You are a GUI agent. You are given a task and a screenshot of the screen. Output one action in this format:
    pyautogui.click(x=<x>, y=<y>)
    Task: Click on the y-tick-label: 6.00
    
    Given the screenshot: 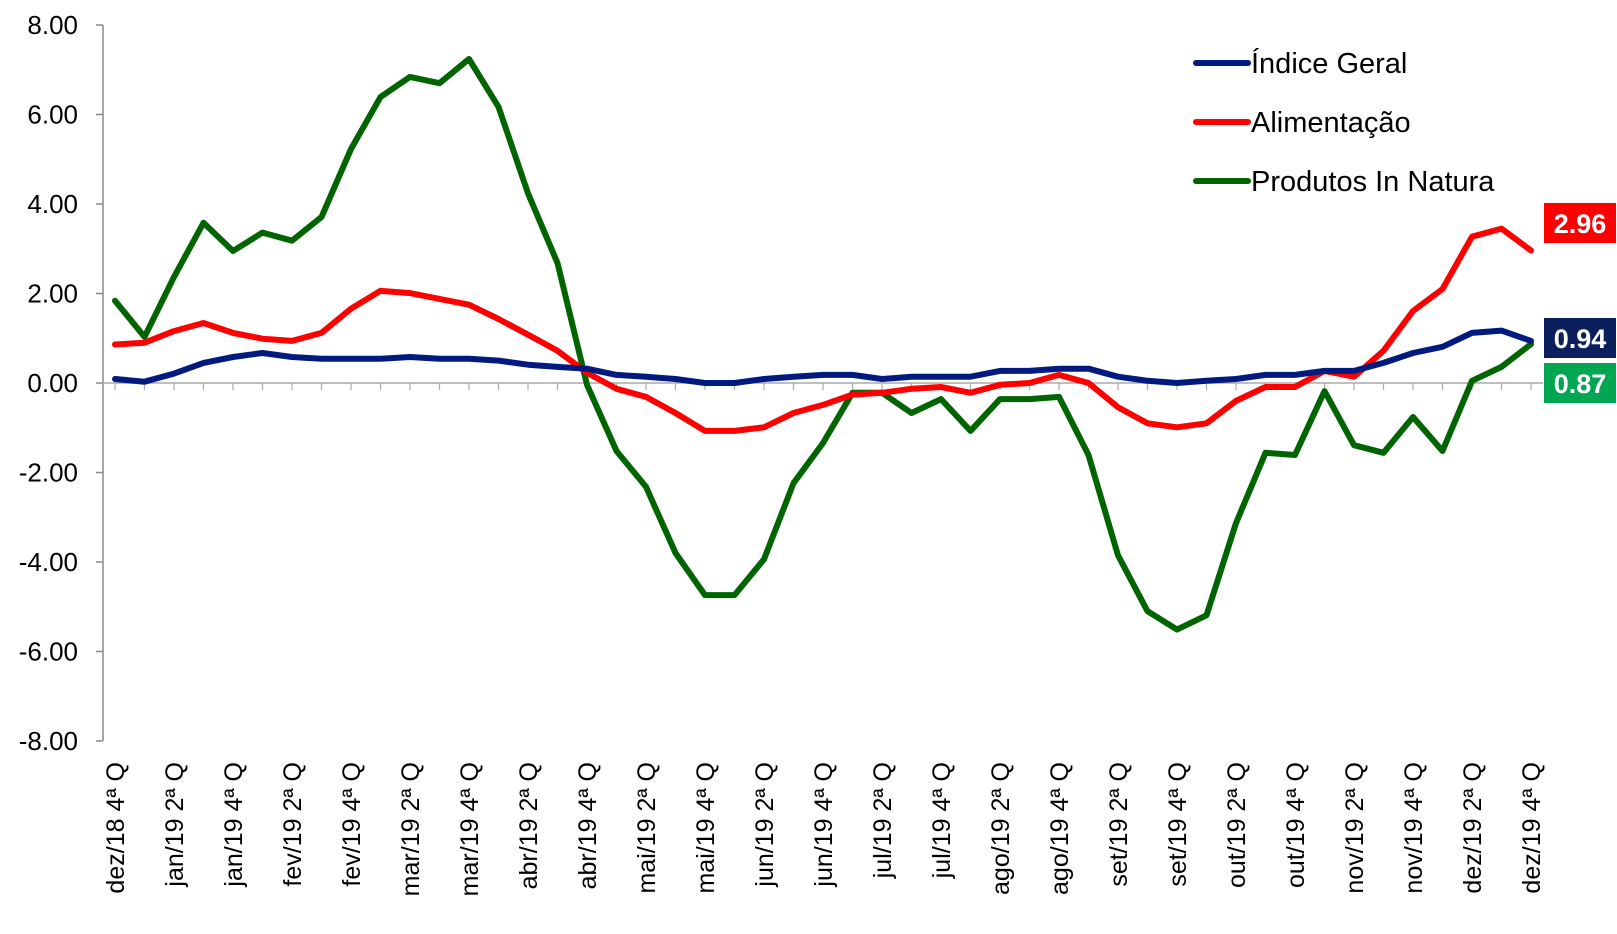 What is the action you would take?
    pyautogui.click(x=52, y=115)
    